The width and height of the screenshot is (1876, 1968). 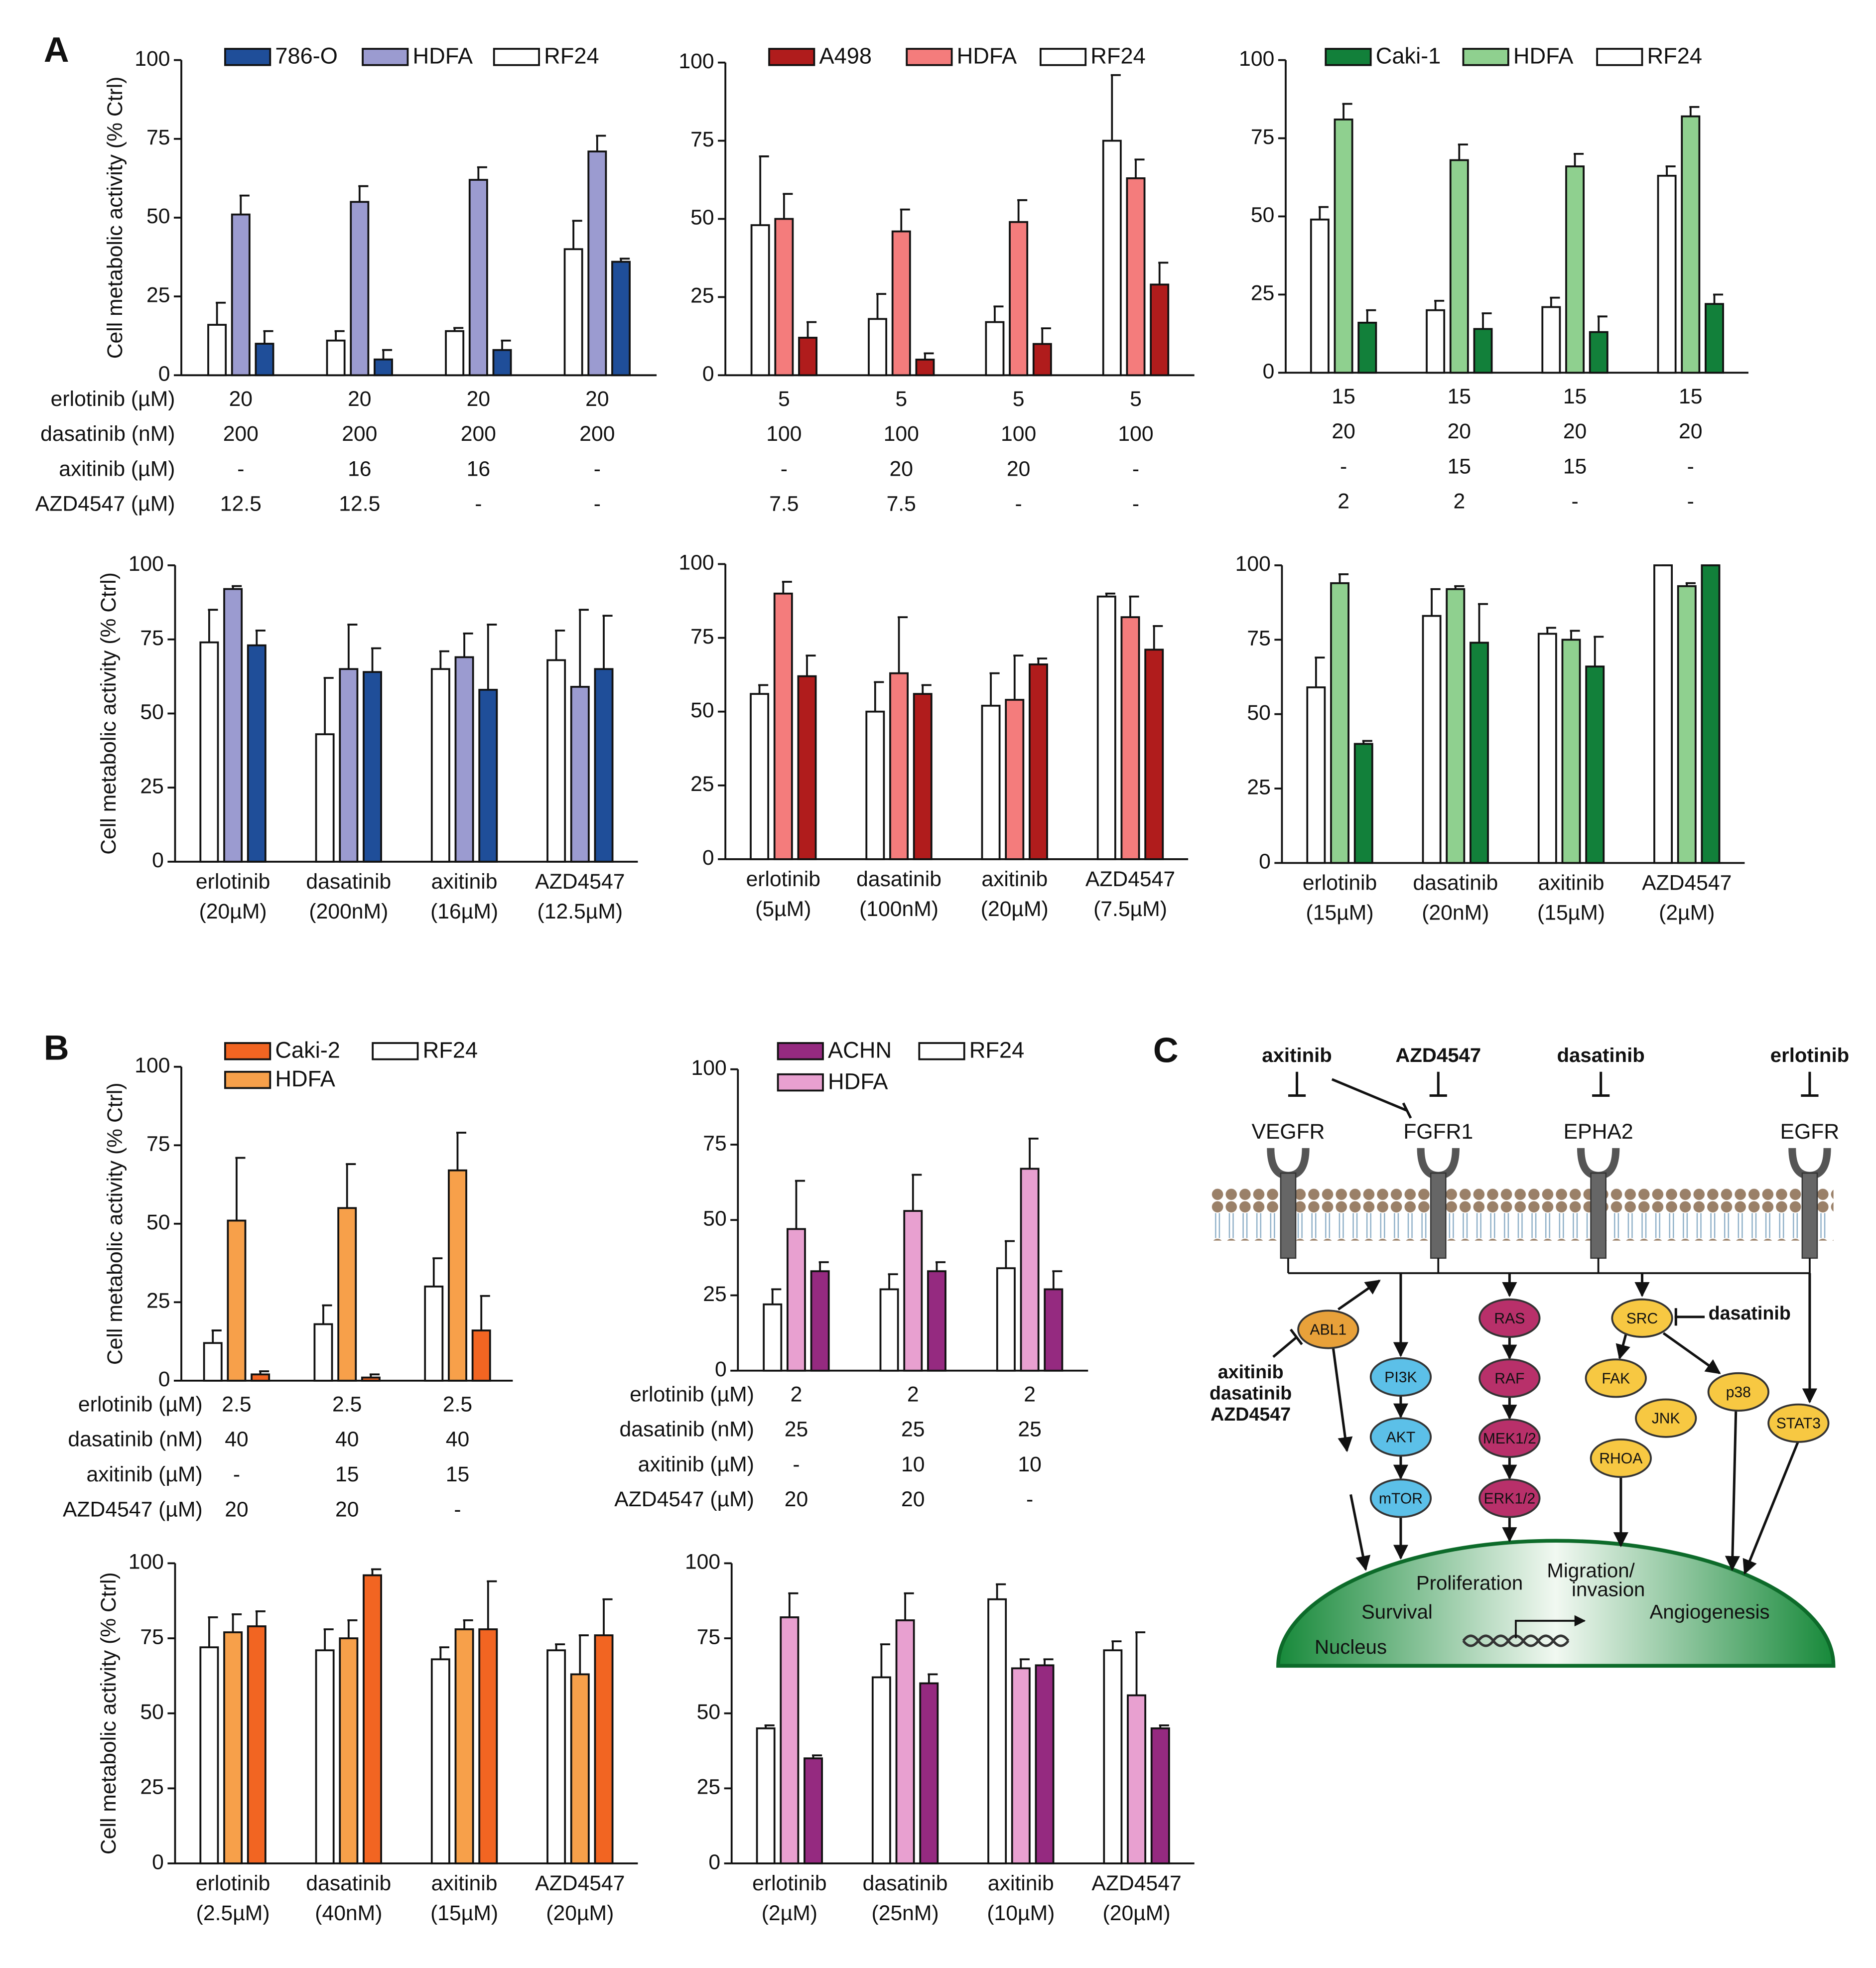 What do you see at coordinates (580, 912) in the screenshot?
I see `x-tick-label: (12.5µM)` at bounding box center [580, 912].